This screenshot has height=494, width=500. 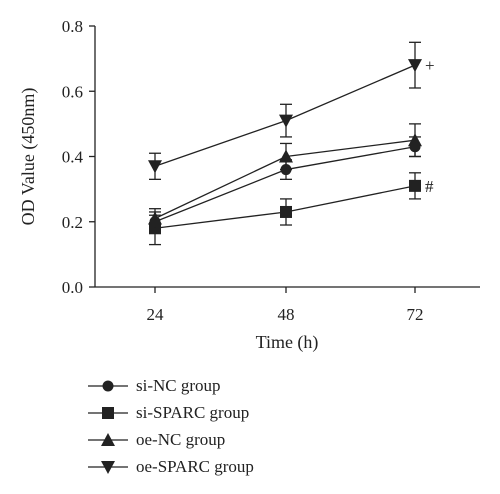 I want to click on y-axis-title: OD Value (450nm), so click(x=28, y=157).